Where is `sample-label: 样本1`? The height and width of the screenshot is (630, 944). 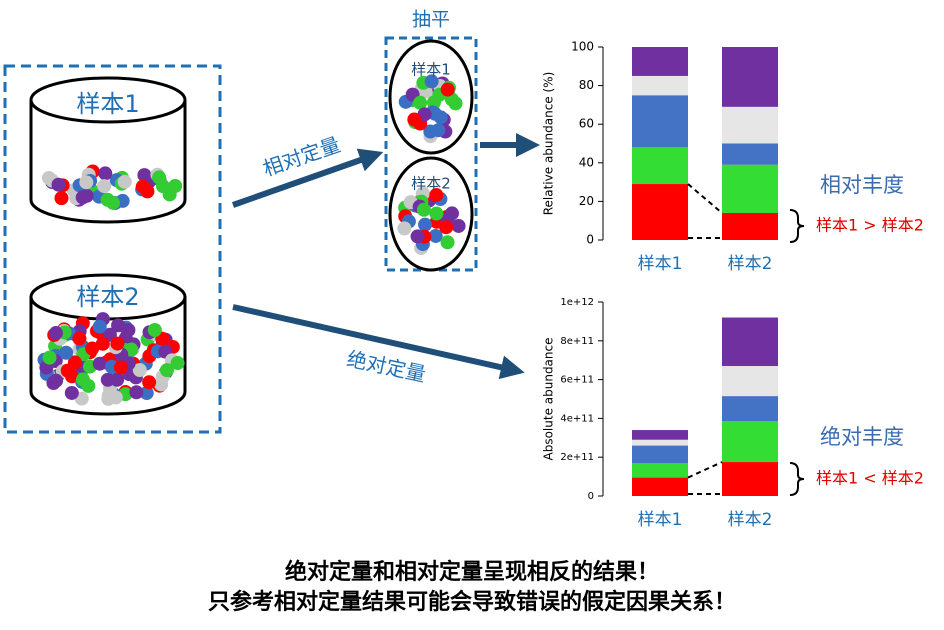
sample-label: 样本1 is located at coordinates (107, 104).